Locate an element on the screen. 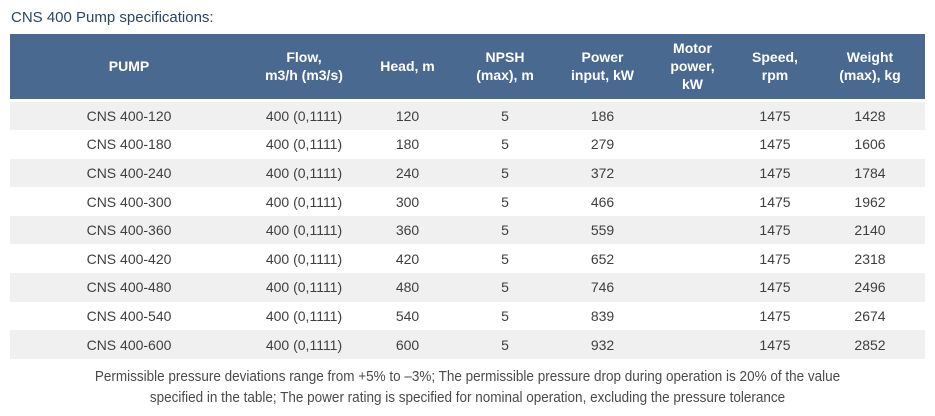  column-header-npsh: NPSH (max), m is located at coordinates (505, 68).